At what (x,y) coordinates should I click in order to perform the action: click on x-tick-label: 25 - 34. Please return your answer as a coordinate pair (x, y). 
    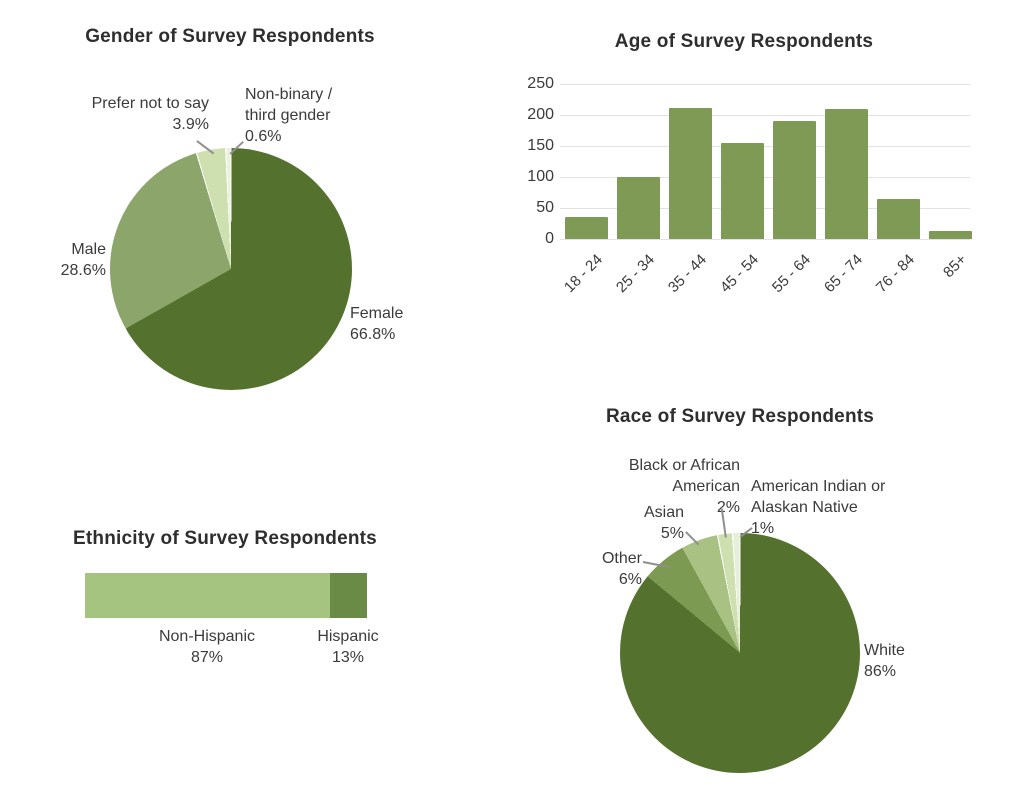
    Looking at the image, I should click on (635, 274).